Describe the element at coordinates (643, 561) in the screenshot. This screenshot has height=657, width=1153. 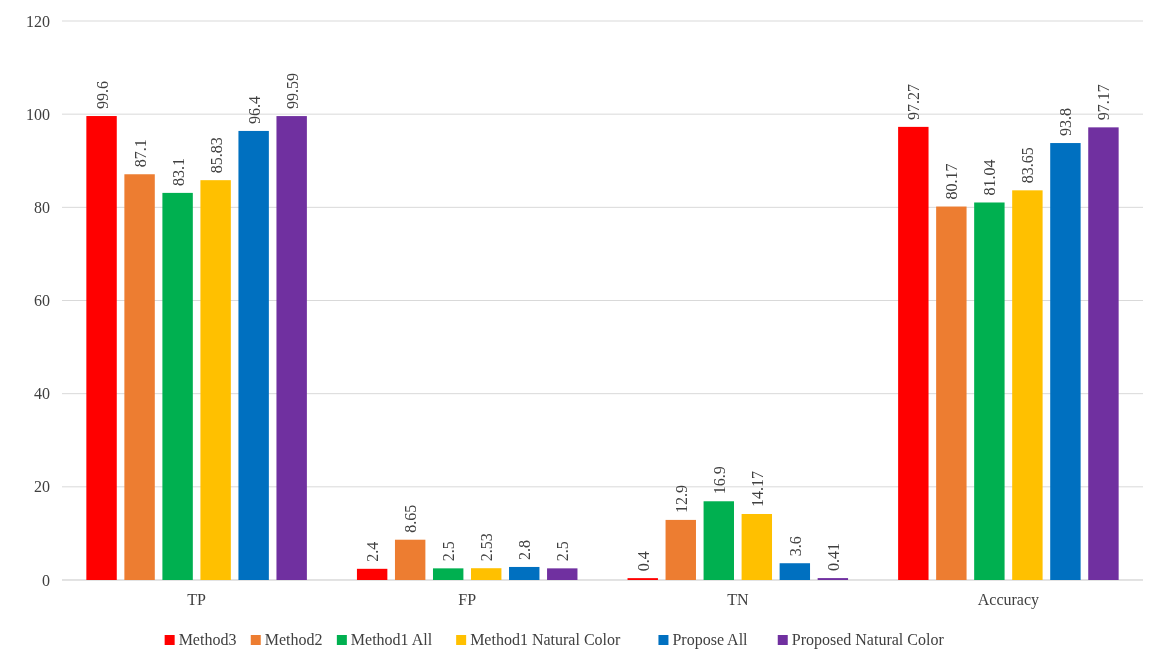
I see `data-label: 0.4` at that location.